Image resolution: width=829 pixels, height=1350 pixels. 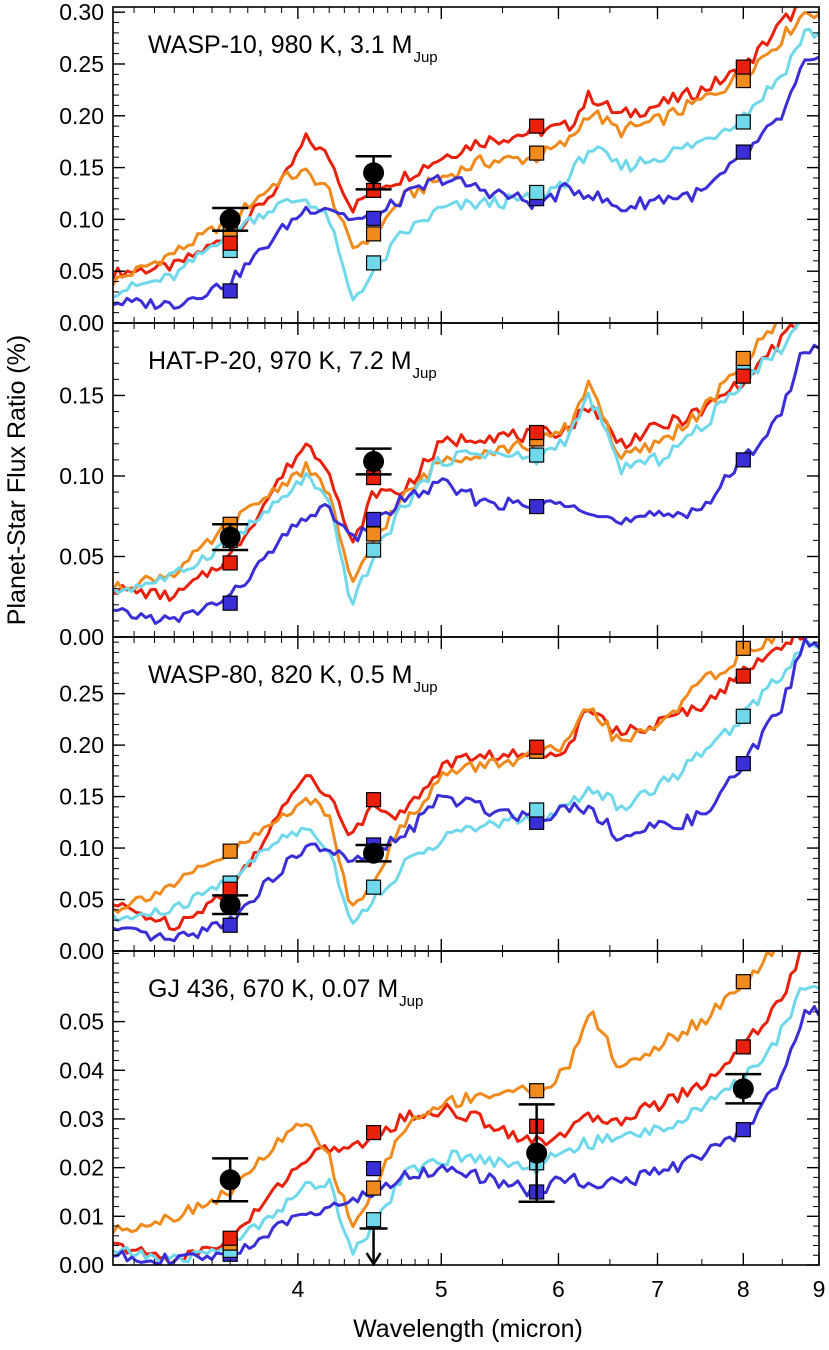 What do you see at coordinates (81, 12) in the screenshot?
I see `y-tick-label: 0.30` at bounding box center [81, 12].